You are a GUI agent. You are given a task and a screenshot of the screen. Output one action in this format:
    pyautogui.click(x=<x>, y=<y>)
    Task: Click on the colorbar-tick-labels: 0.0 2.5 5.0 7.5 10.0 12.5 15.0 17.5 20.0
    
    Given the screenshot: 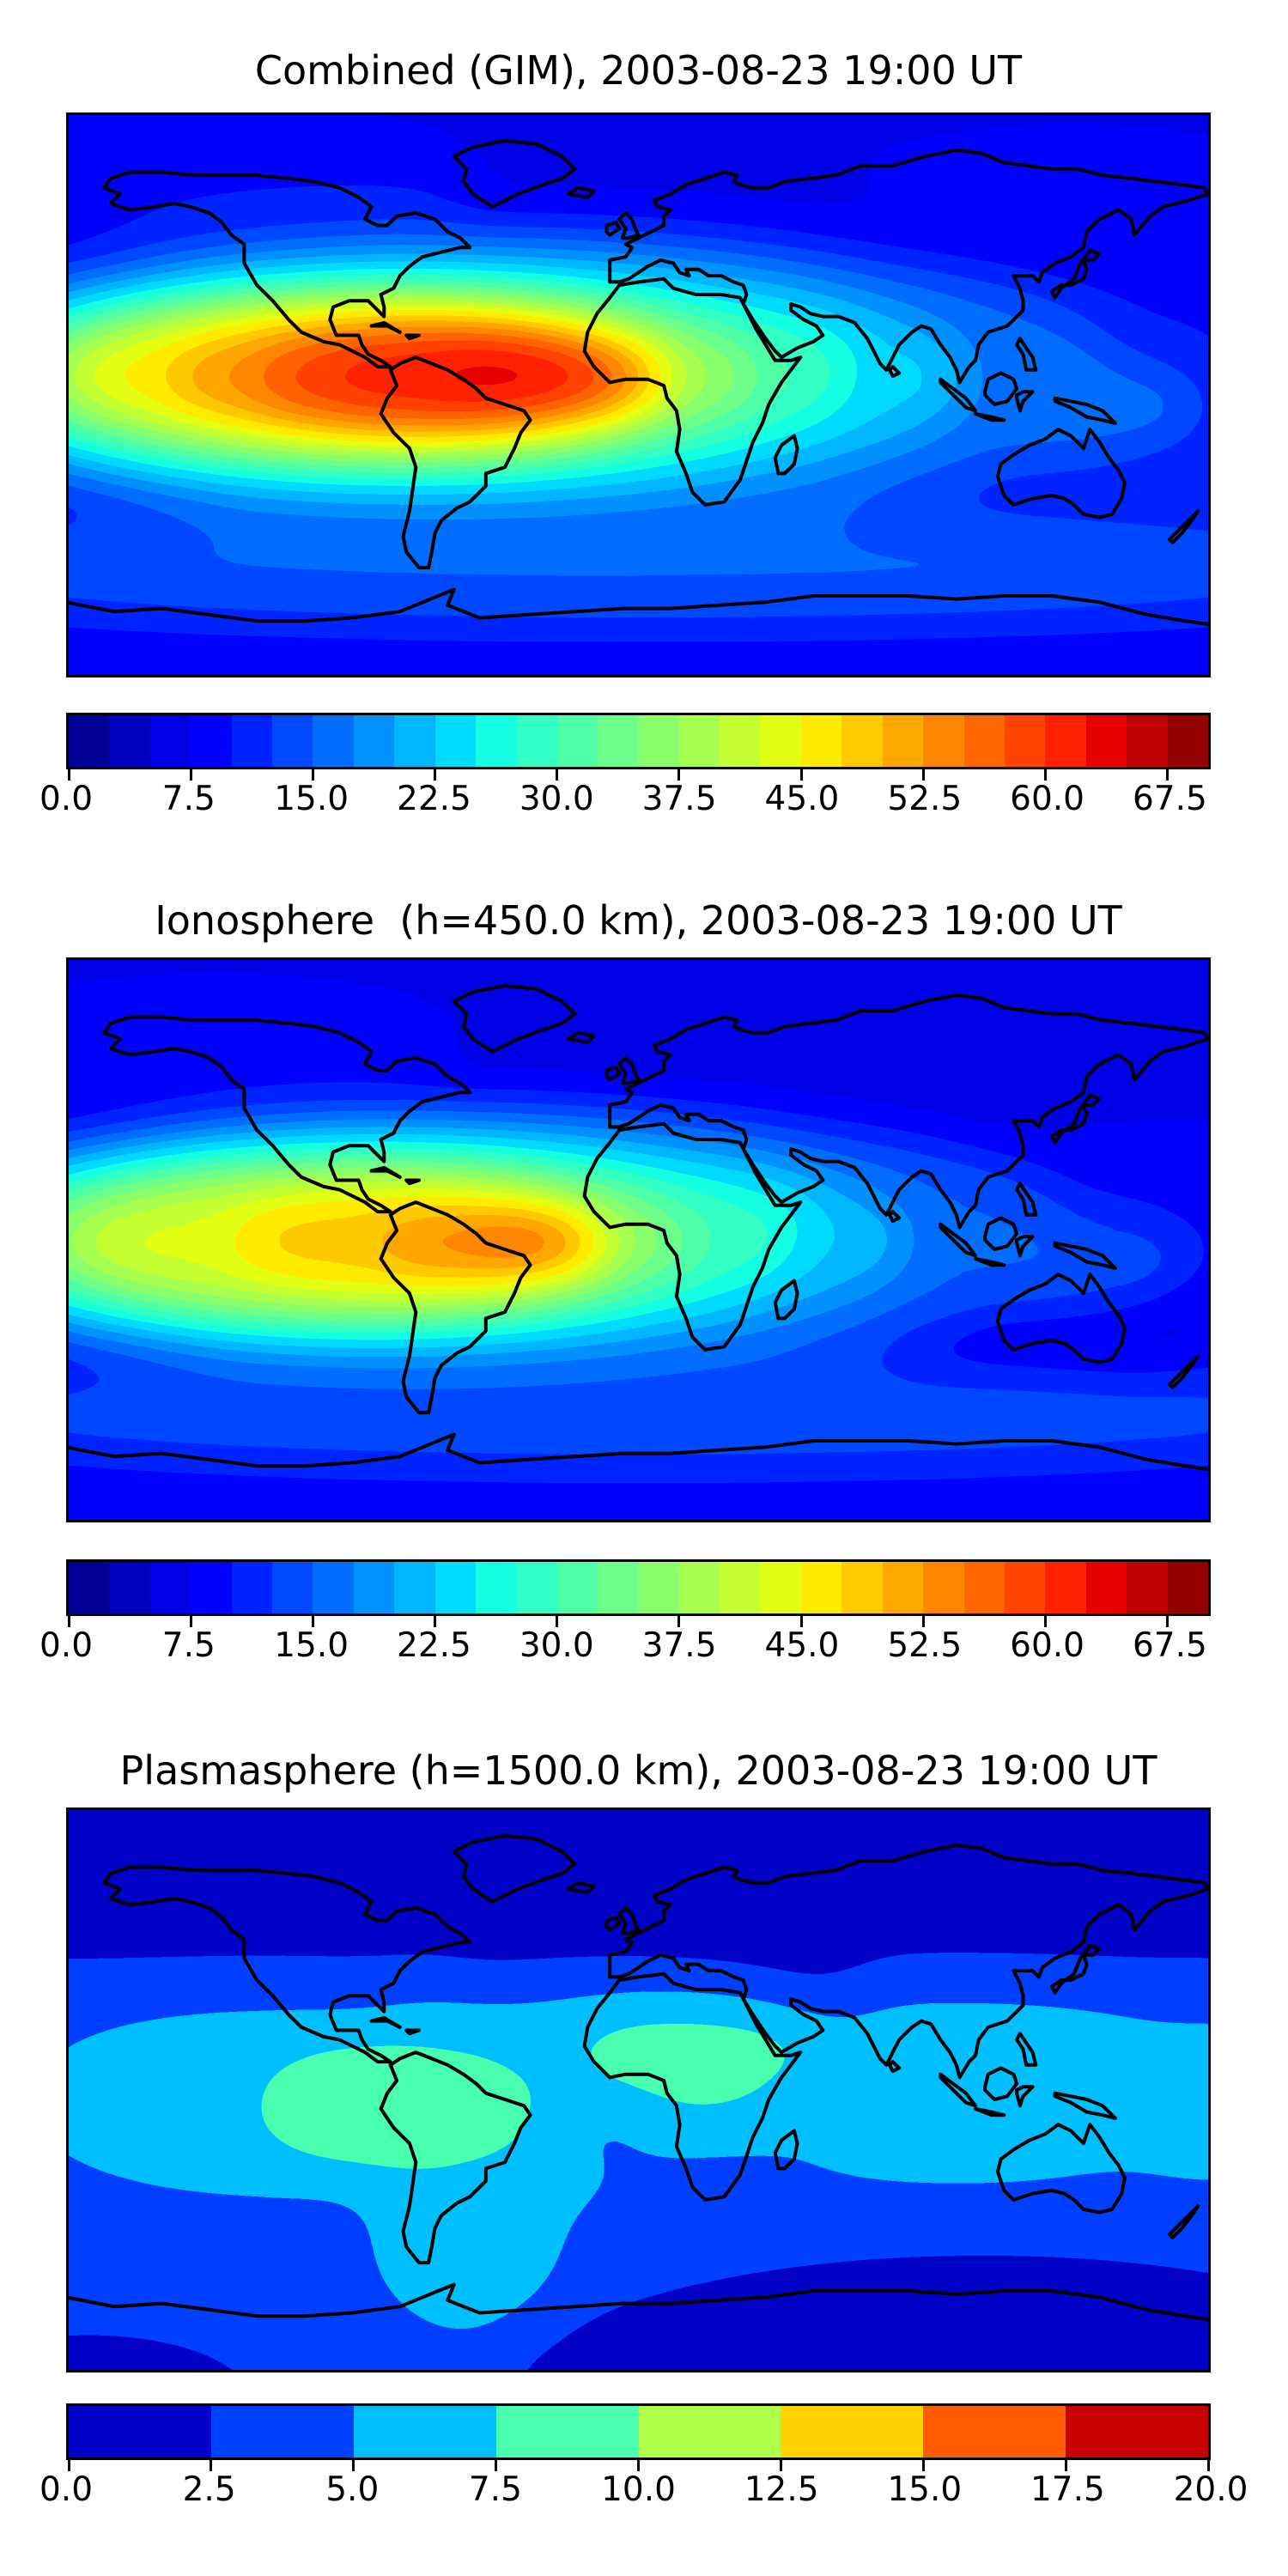 What is the action you would take?
    pyautogui.click(x=643, y=2490)
    